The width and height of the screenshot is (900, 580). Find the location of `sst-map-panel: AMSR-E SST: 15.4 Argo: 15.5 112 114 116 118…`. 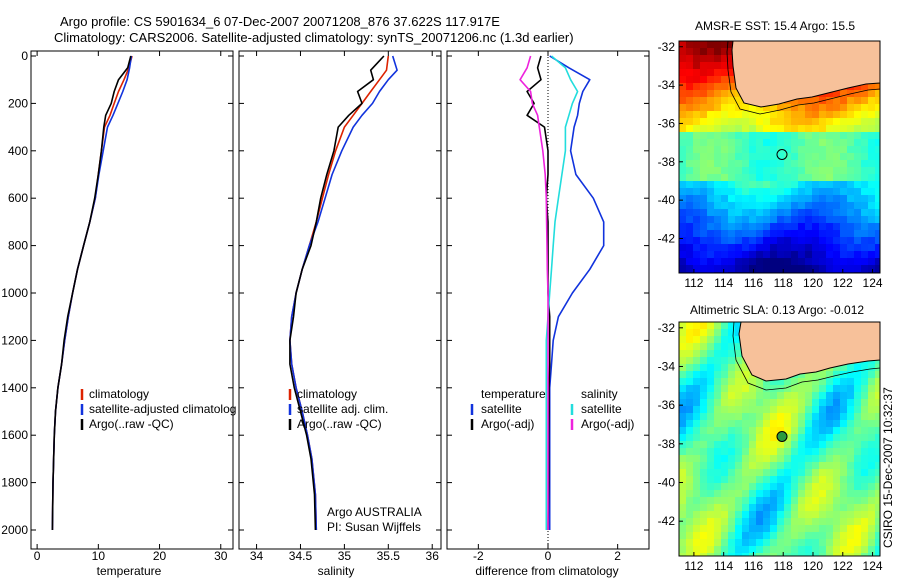

sst-map-panel: AMSR-E SST: 15.4 Argo: 15.5 112 114 116 118… is located at coordinates (770, 154).